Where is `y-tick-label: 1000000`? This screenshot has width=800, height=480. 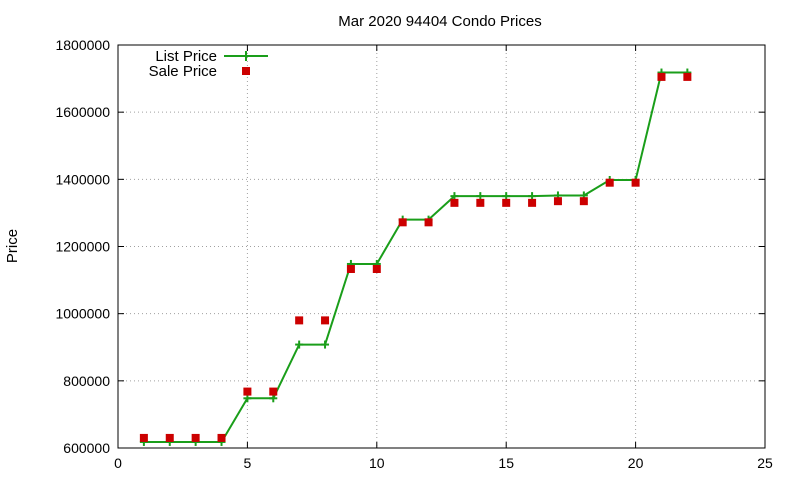 y-tick-label: 1000000 is located at coordinates (82, 314).